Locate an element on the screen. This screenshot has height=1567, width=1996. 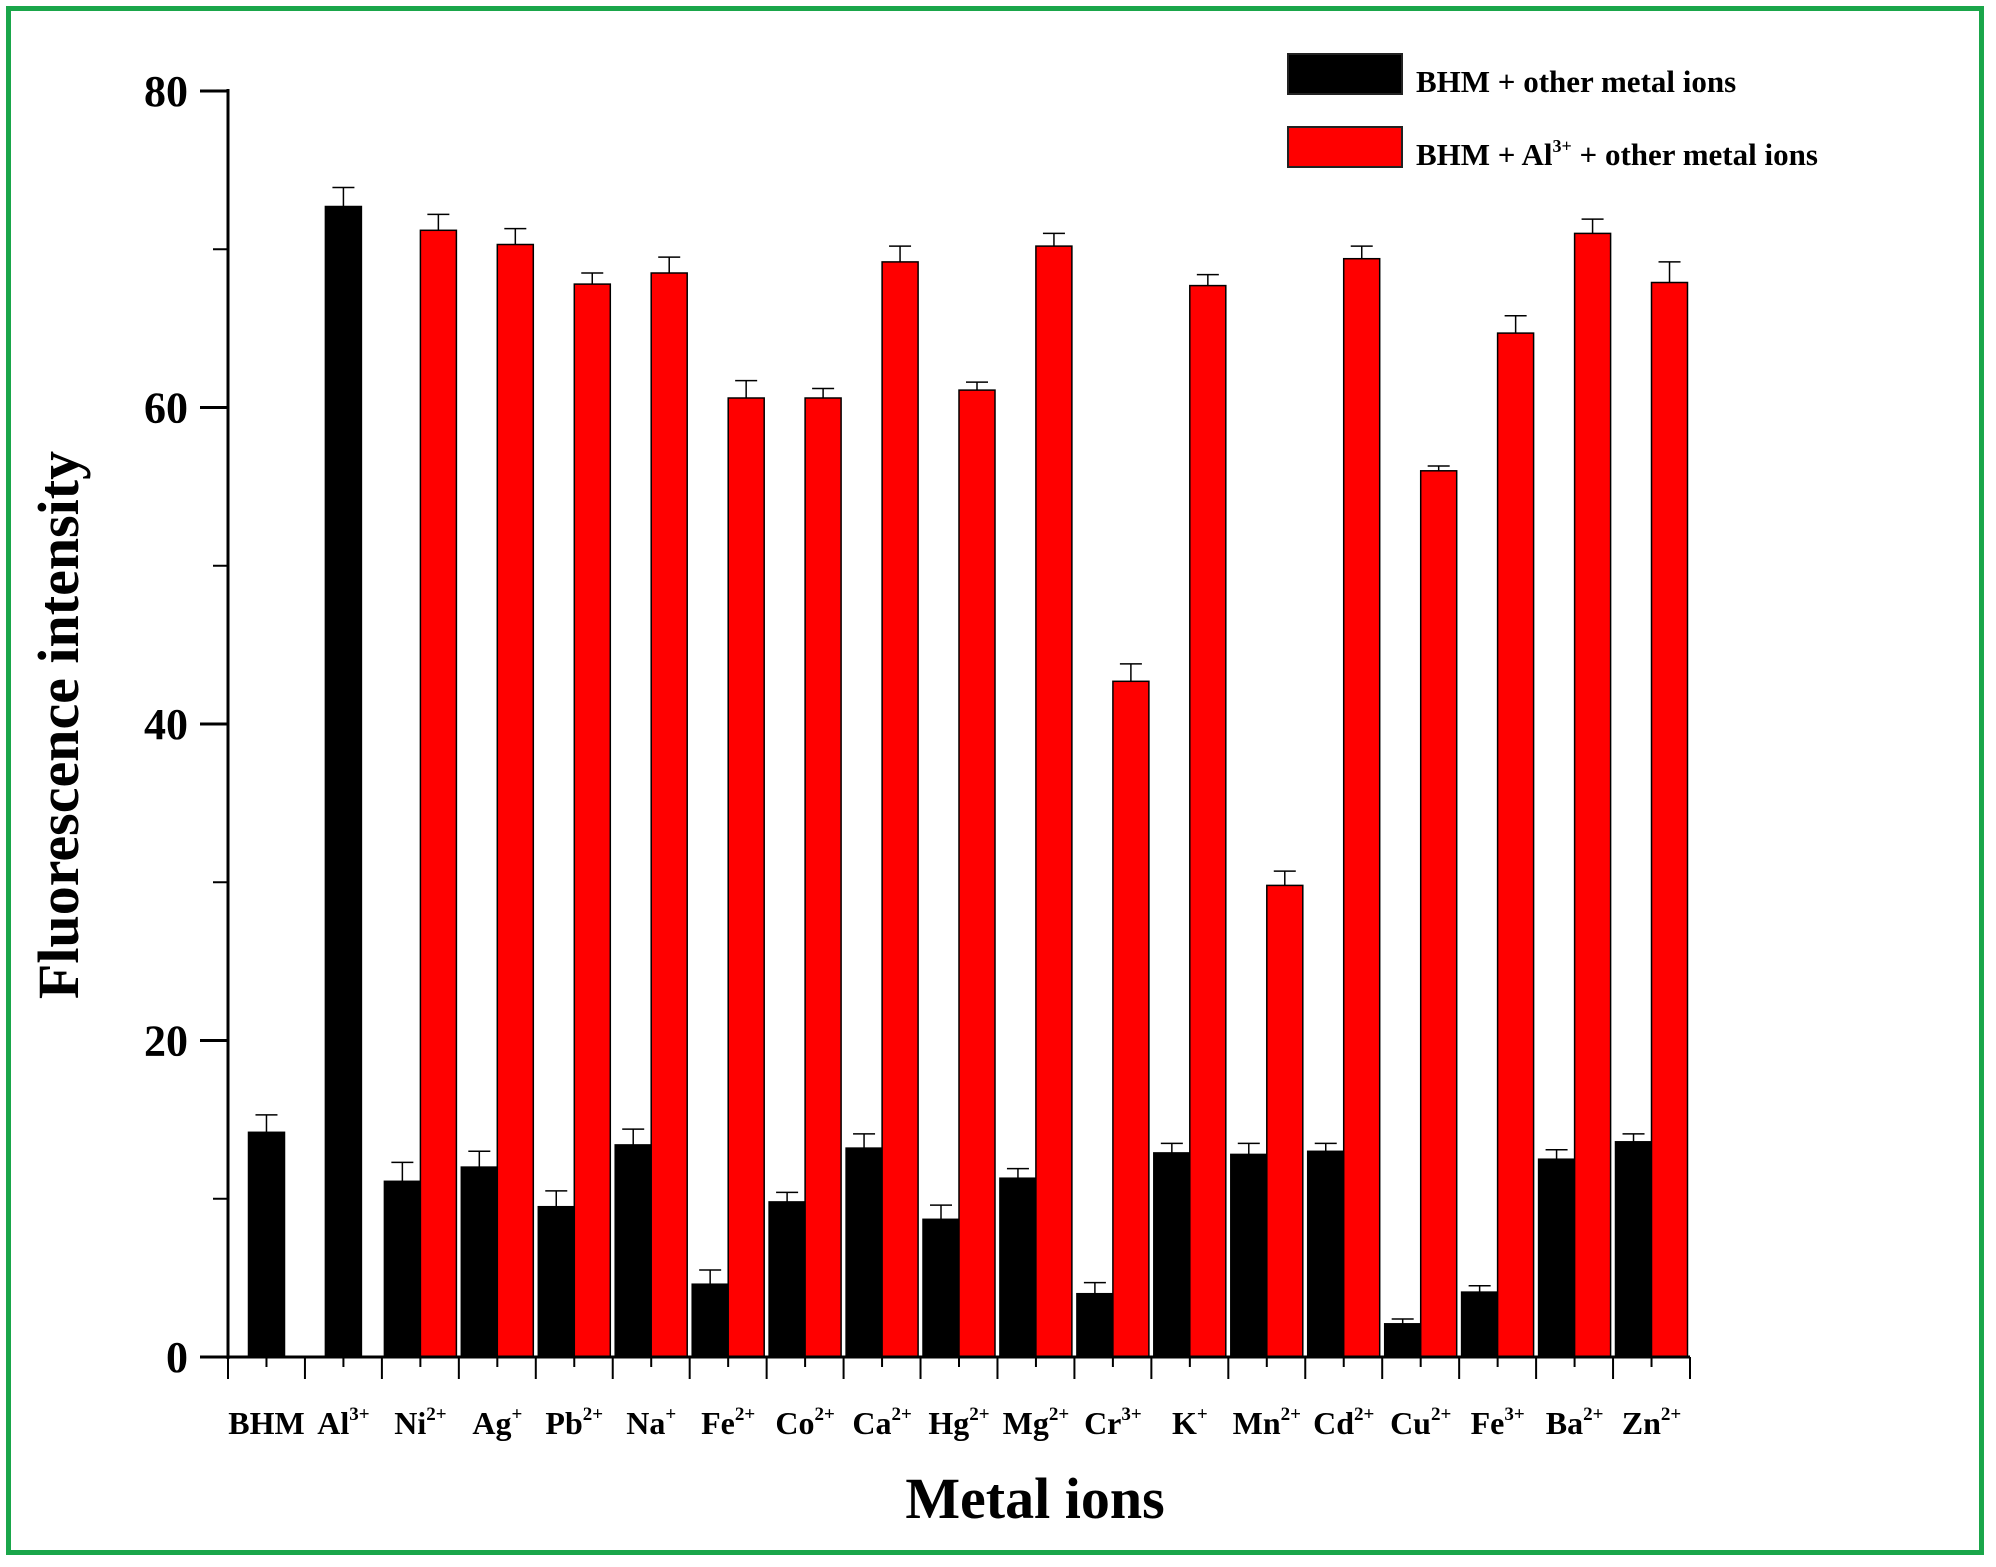
x-tick-label: Fe3+ is located at coordinates (1498, 1422).